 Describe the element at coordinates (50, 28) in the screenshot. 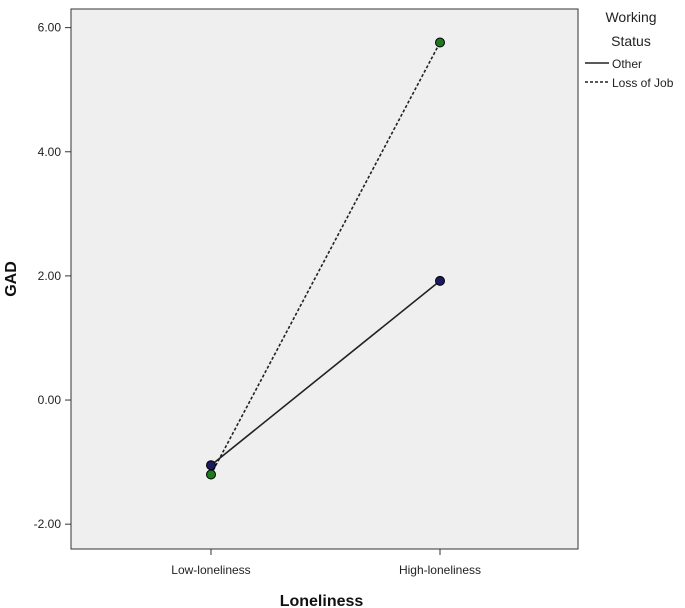

I see `y-tick-label: 6.00` at that location.